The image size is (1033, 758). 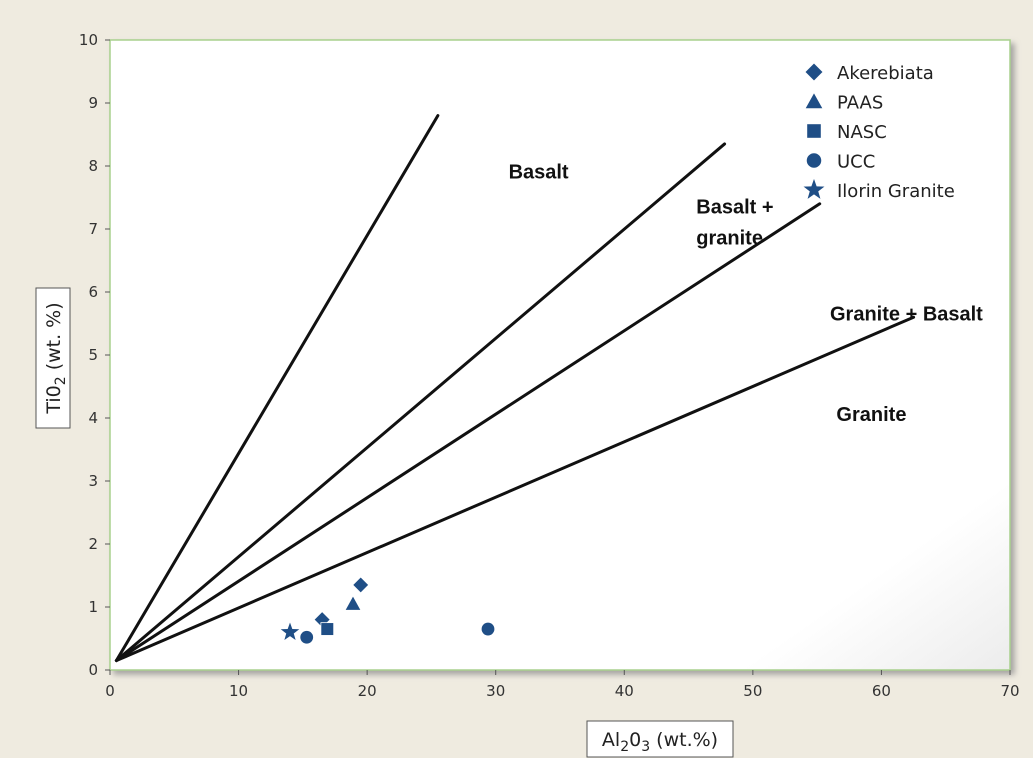 What do you see at coordinates (1009, 691) in the screenshot?
I see `x-tick-label: 70` at bounding box center [1009, 691].